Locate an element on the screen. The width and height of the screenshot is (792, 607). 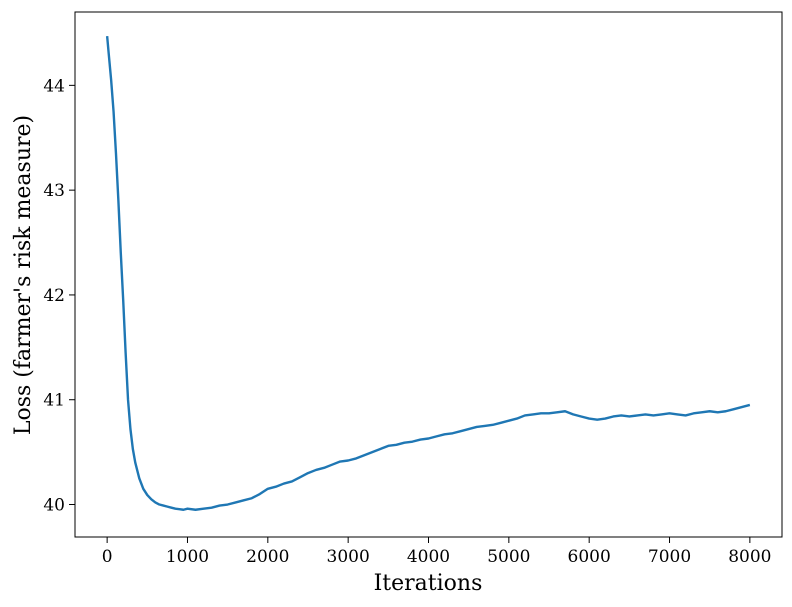
y-axis-label: Loss (farmer's risk measure) is located at coordinates (23, 275).